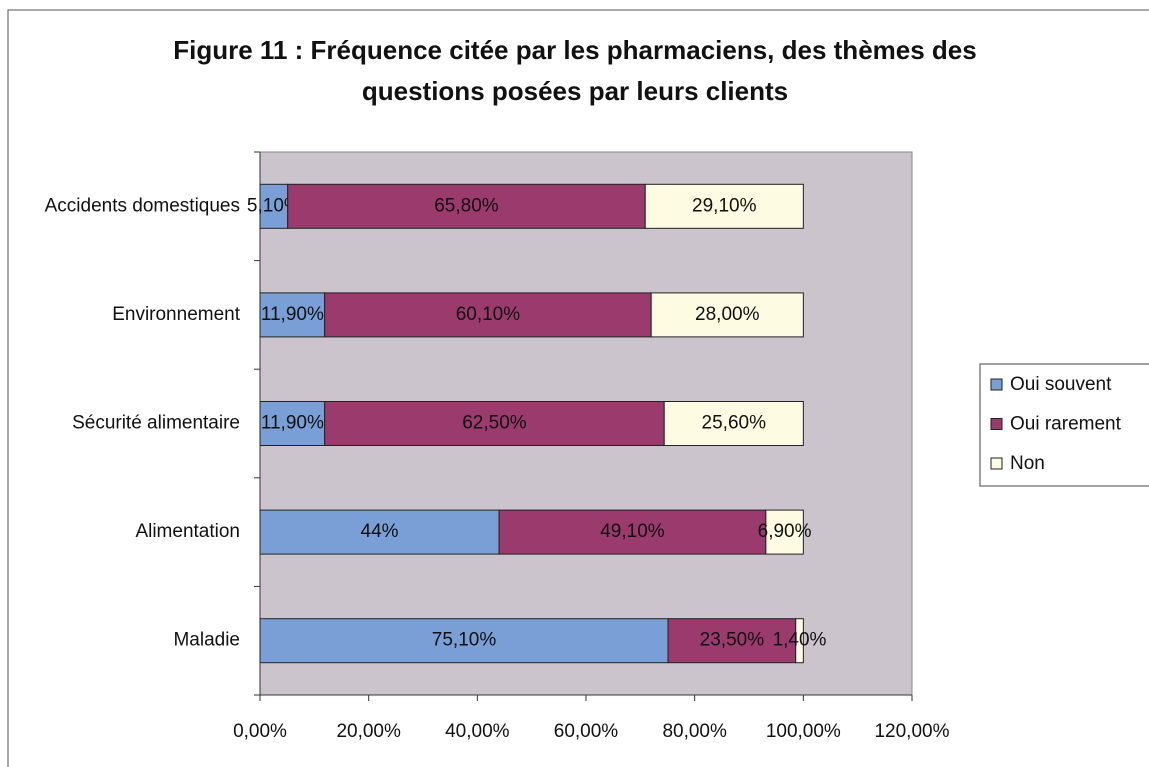 This screenshot has width=1149, height=767. I want to click on legend-box, so click(1064, 425).